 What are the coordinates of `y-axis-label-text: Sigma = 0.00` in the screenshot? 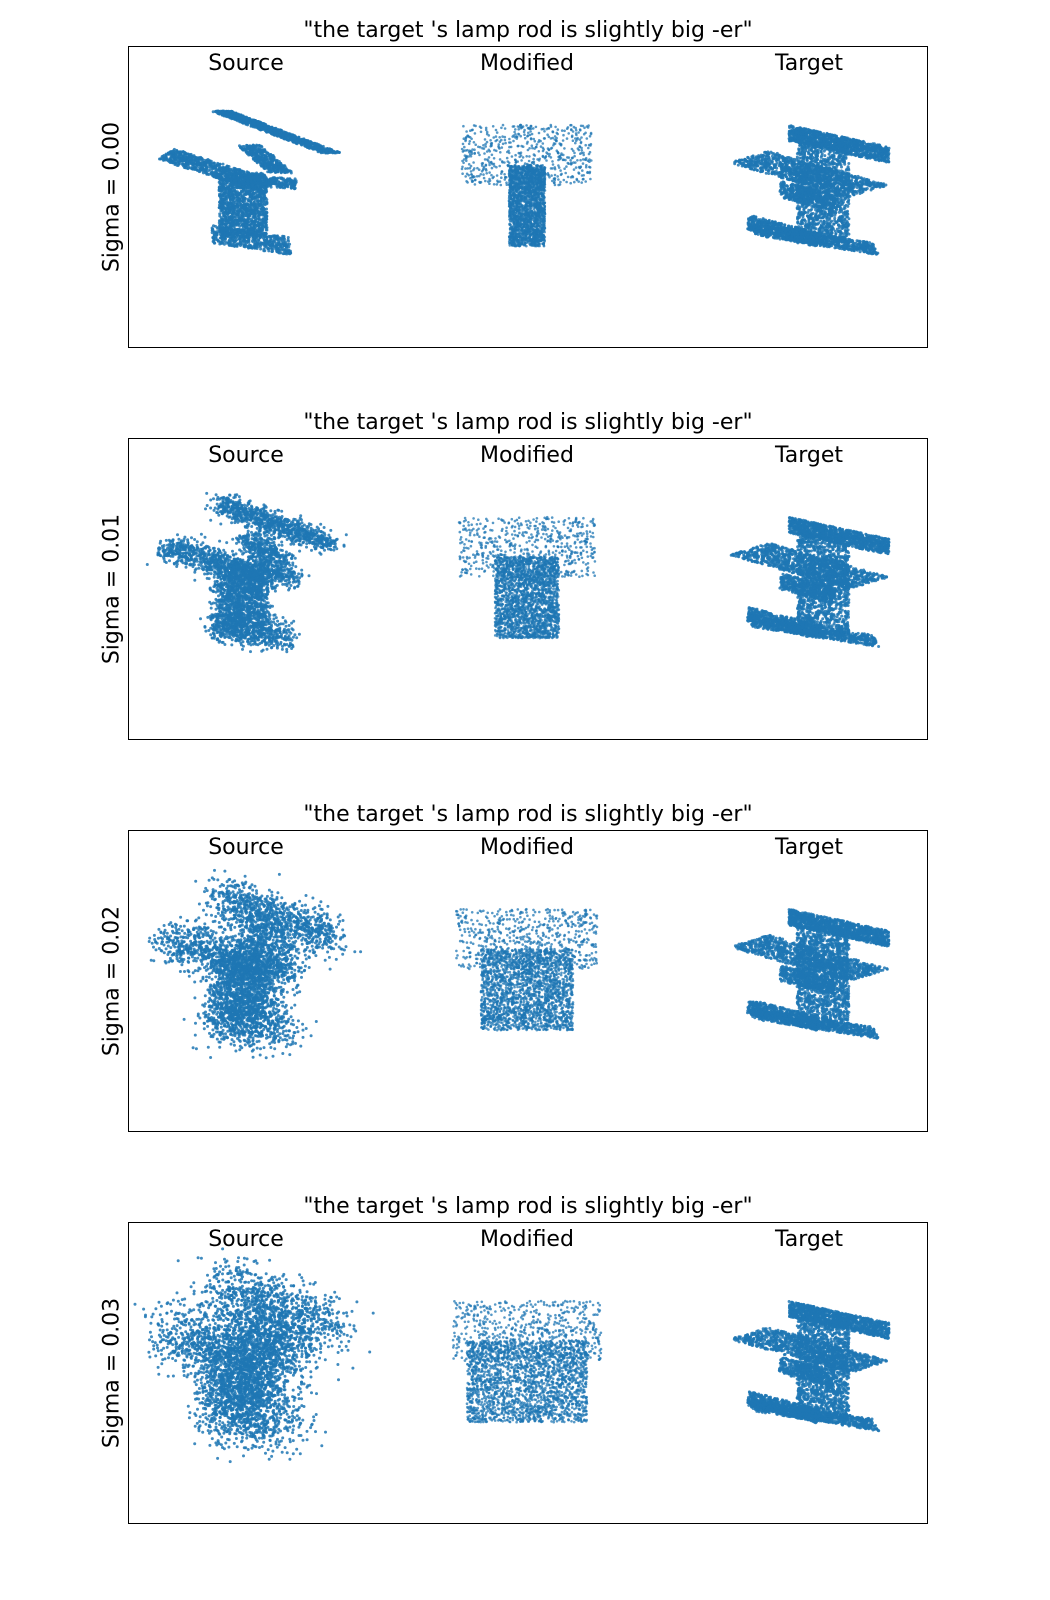 It's located at (112, 197).